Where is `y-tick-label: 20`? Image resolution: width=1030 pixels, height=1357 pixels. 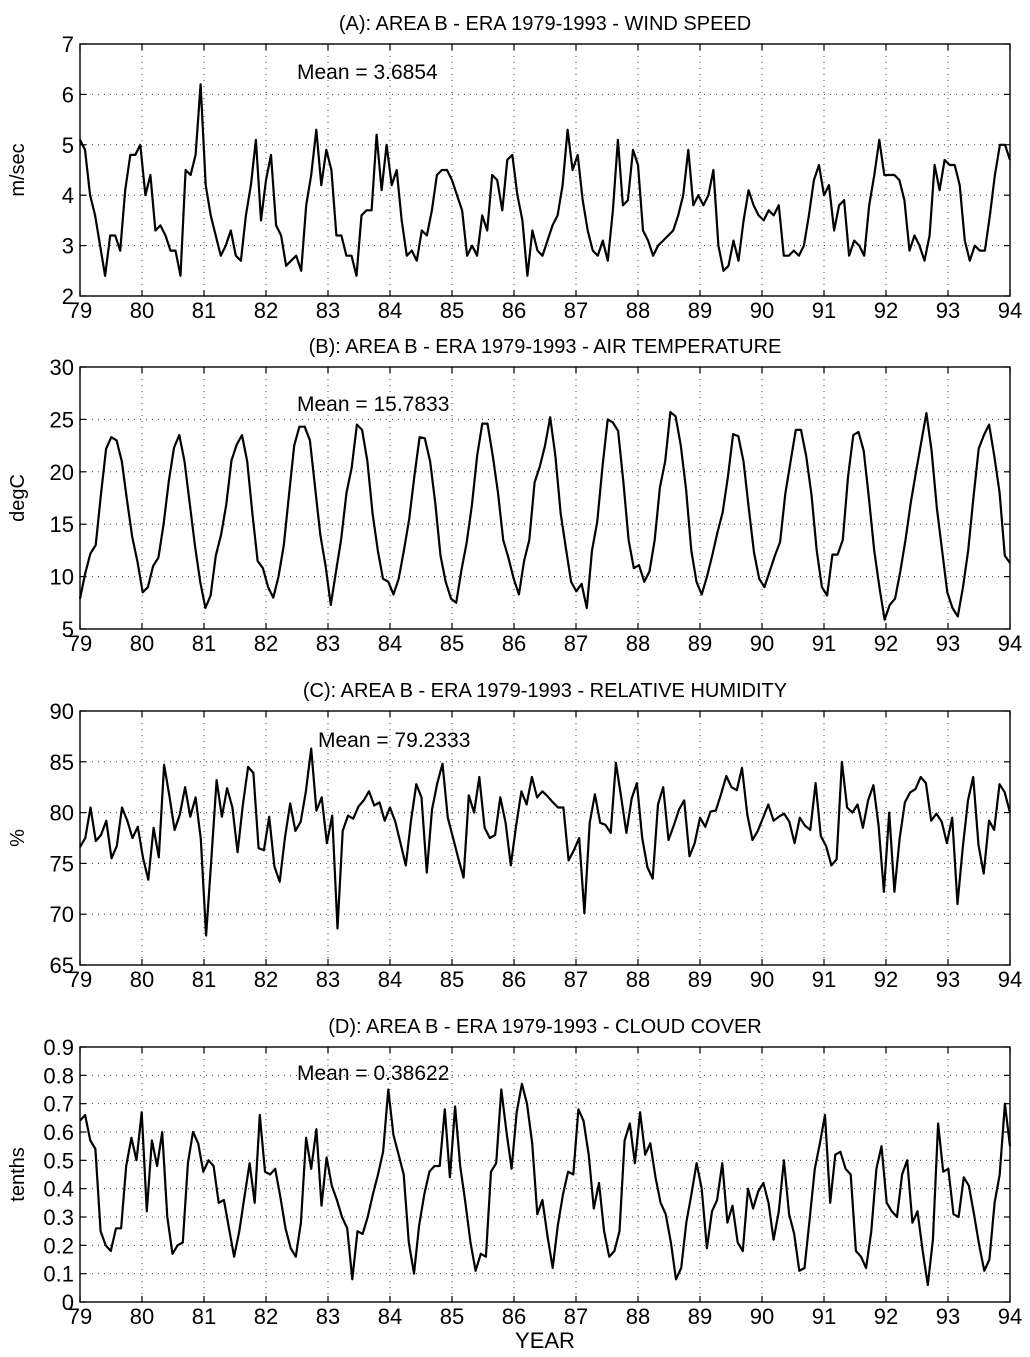 y-tick-label: 20 is located at coordinates (62, 472).